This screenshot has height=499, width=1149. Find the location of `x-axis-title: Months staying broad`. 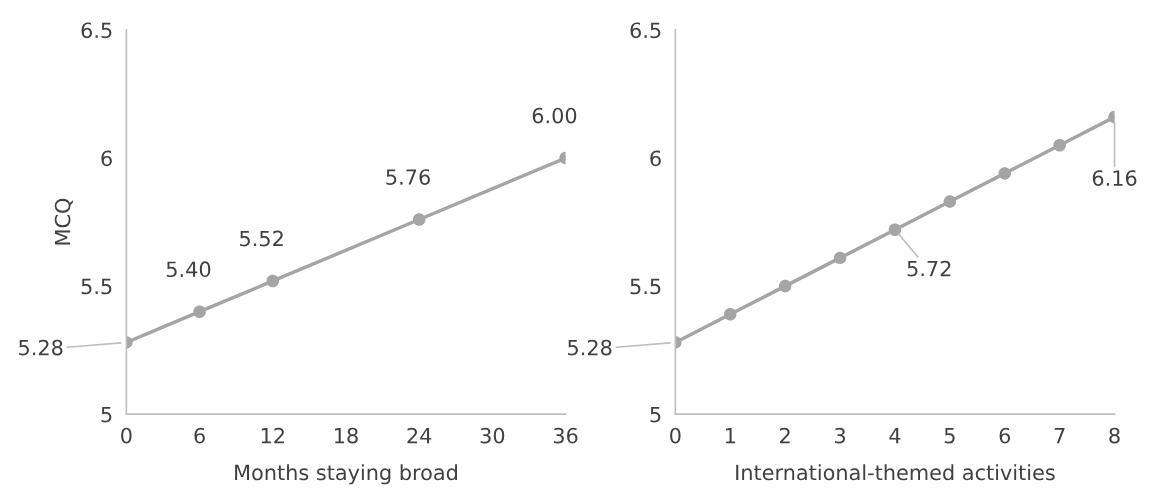

x-axis-title: Months staying broad is located at coordinates (346, 474).